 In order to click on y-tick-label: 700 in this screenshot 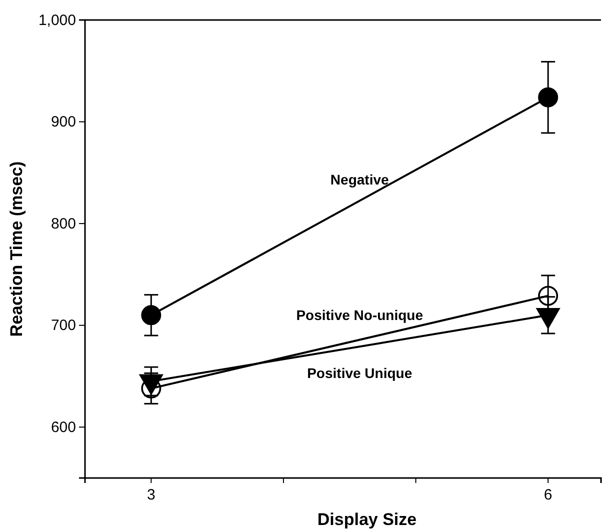, I will do `click(63, 325)`.